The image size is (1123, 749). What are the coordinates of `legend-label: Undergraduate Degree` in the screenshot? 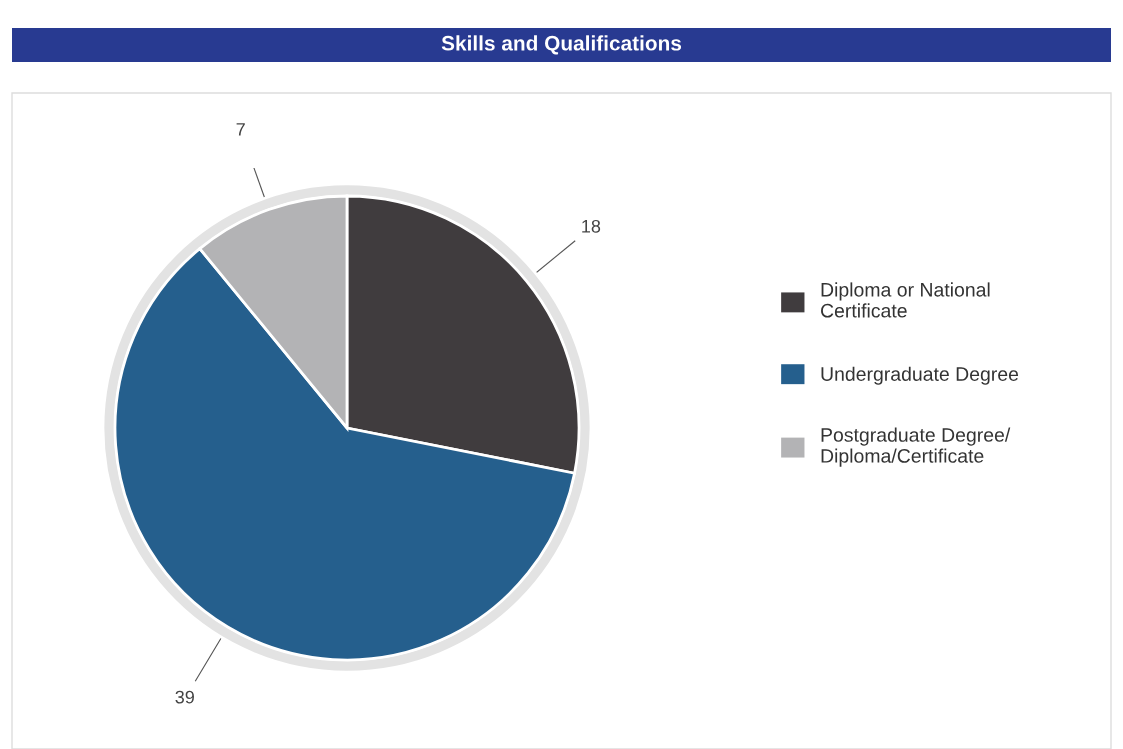 It's located at (920, 375).